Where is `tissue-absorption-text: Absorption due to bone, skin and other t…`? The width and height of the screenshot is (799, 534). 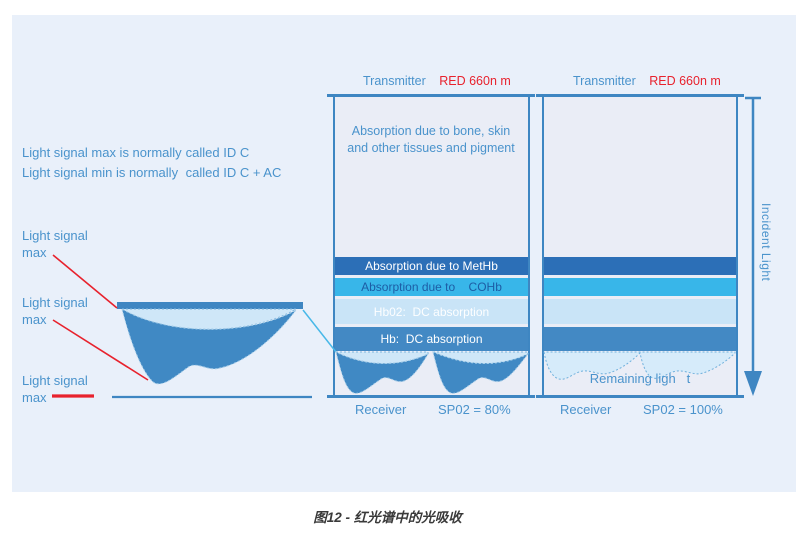 tissue-absorption-text: Absorption due to bone, skin and other t… is located at coordinates (431, 139).